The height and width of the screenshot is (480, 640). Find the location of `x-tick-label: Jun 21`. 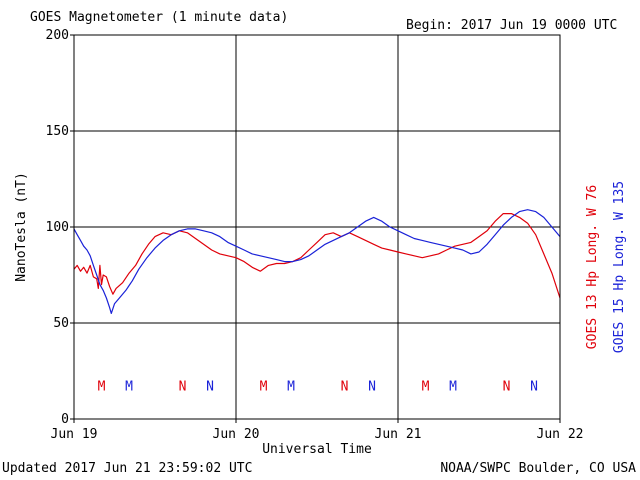

x-tick-label: Jun 21 is located at coordinates (398, 434).